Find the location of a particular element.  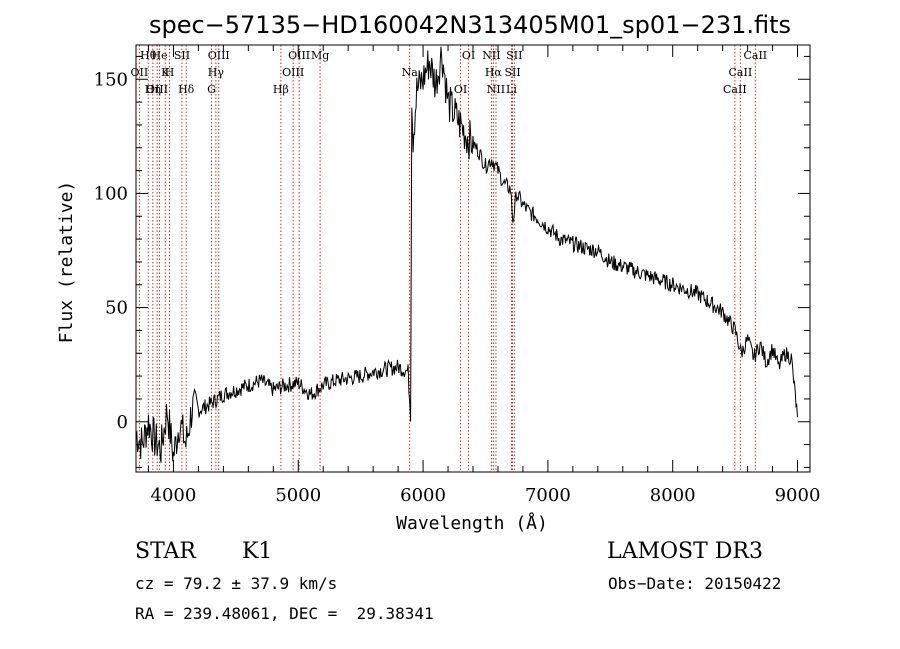

x-tick-label: 9000 is located at coordinates (798, 495).